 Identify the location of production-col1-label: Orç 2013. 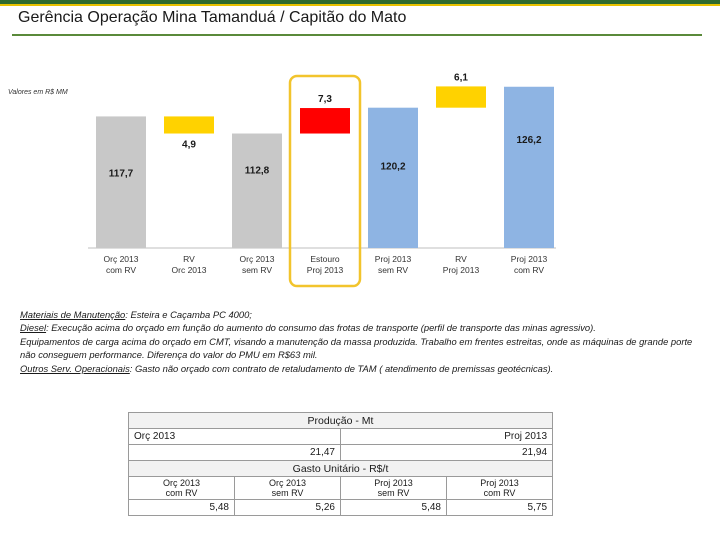
(234, 436).